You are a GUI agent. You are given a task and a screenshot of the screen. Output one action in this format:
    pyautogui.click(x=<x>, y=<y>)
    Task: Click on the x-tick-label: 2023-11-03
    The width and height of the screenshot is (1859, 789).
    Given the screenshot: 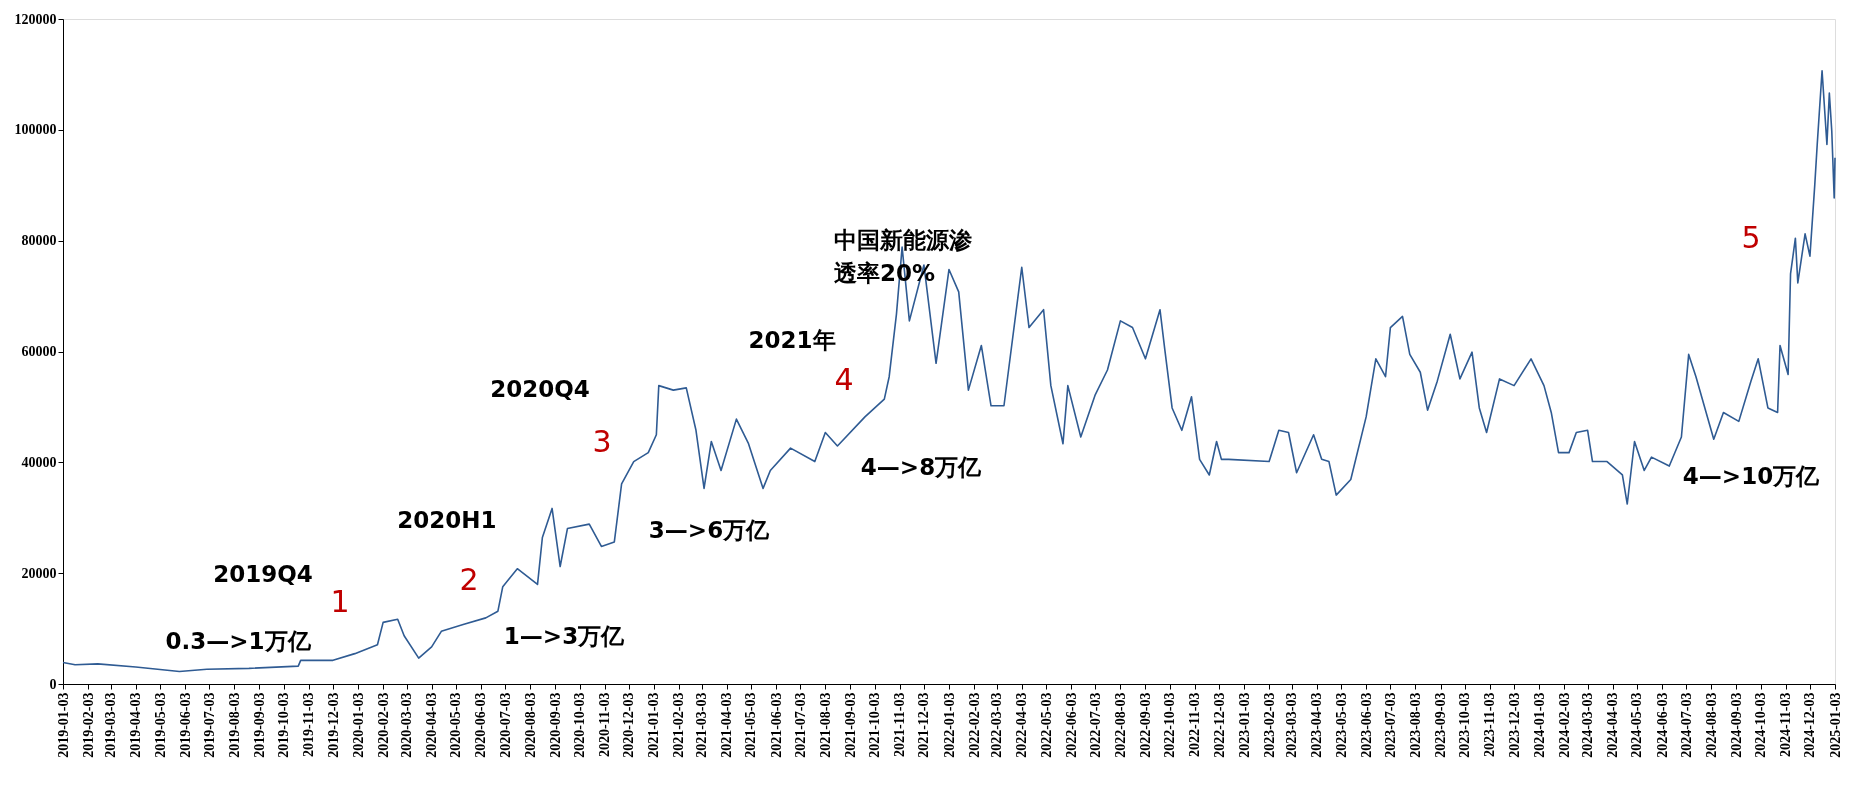 What is the action you would take?
    pyautogui.click(x=1490, y=725)
    